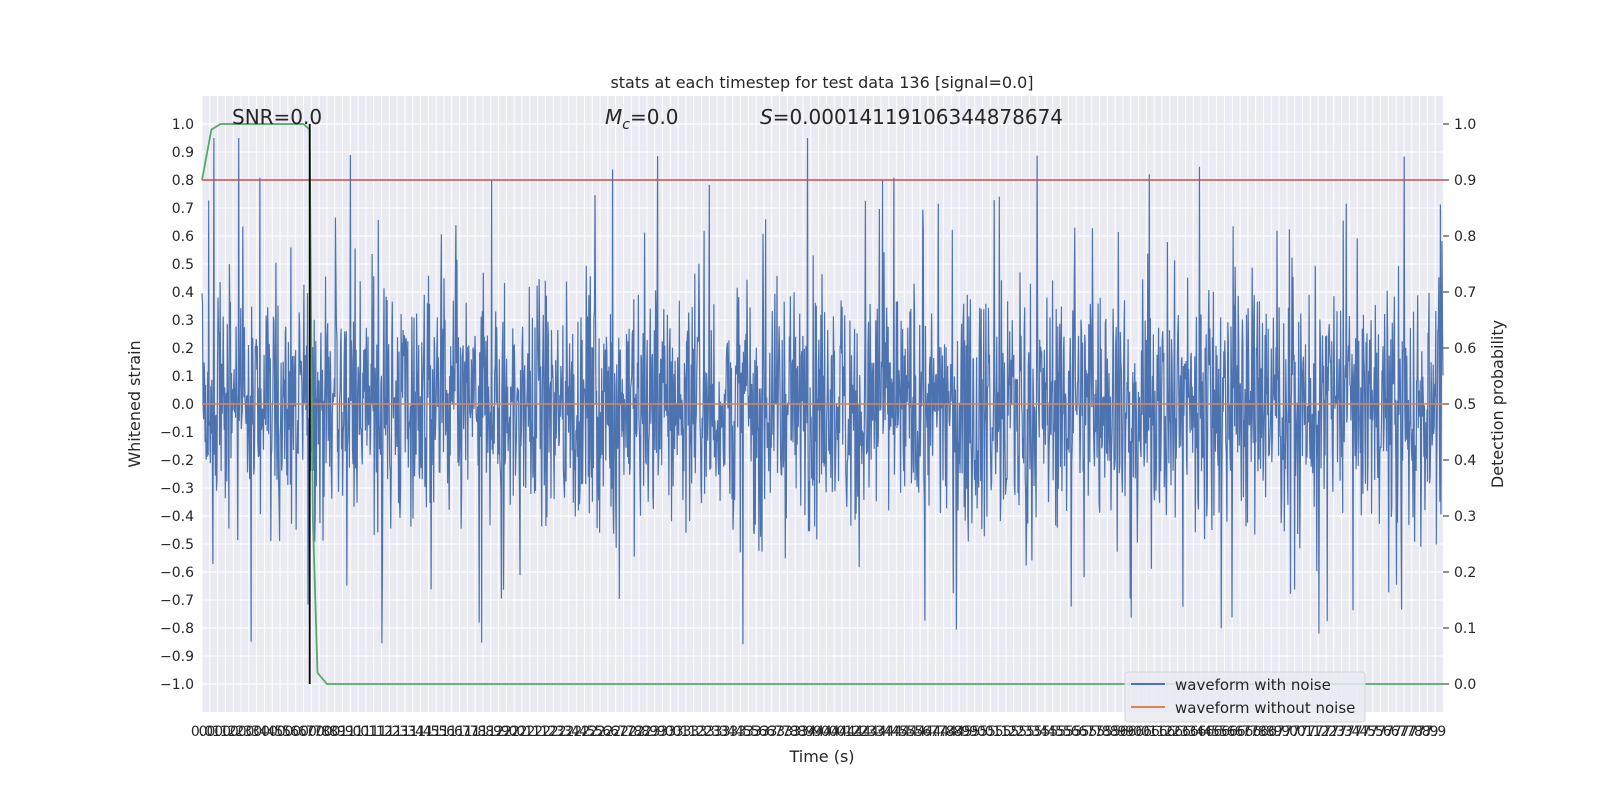 The height and width of the screenshot is (800, 1600). Describe the element at coordinates (366, 732) in the screenshot. I see `x-tick-label: 1.1` at that location.